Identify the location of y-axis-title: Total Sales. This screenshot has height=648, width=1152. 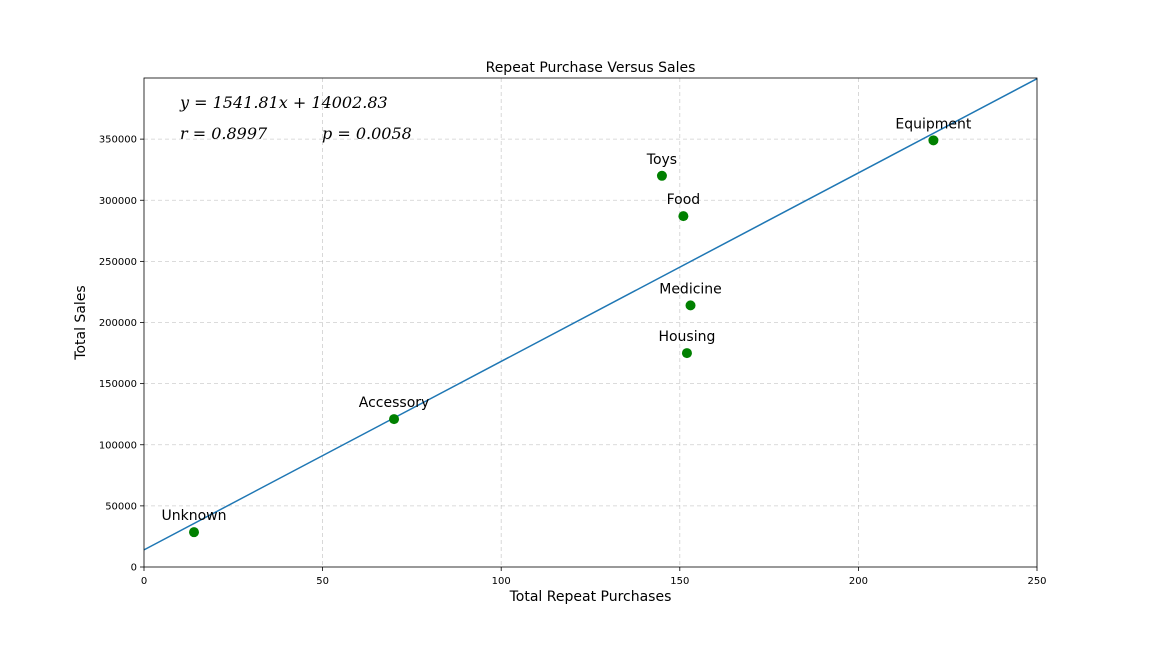
(81, 322).